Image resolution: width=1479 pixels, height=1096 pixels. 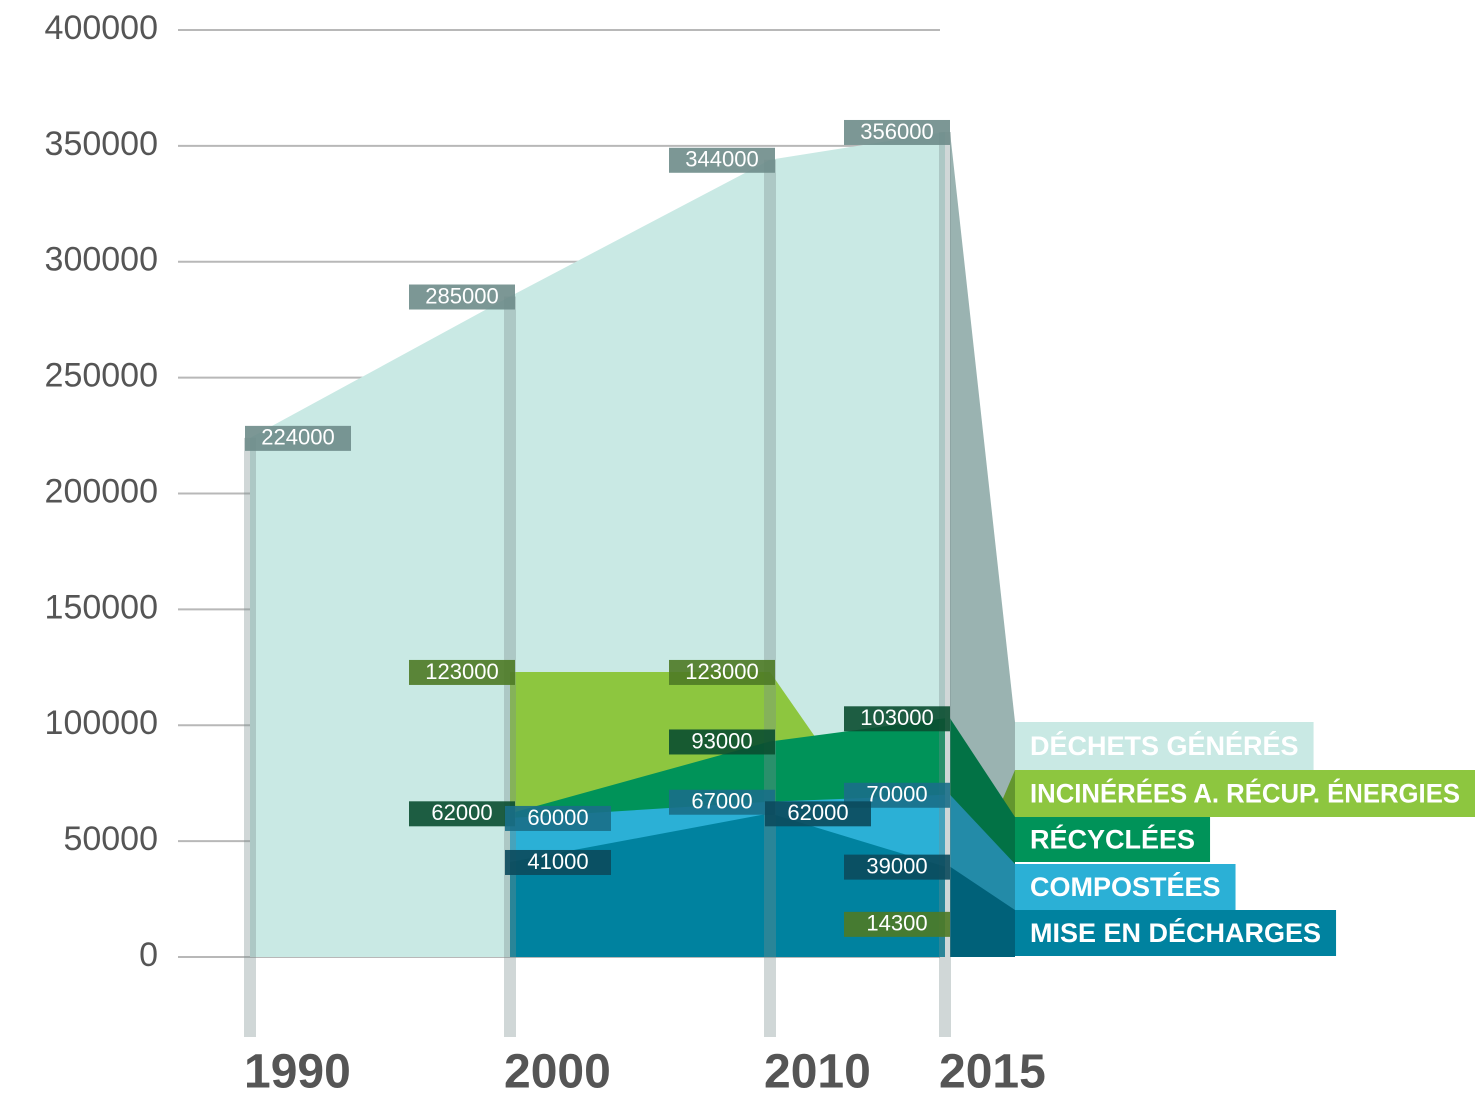 I want to click on legend-label: RÉCYCLÉES, so click(x=1112, y=839).